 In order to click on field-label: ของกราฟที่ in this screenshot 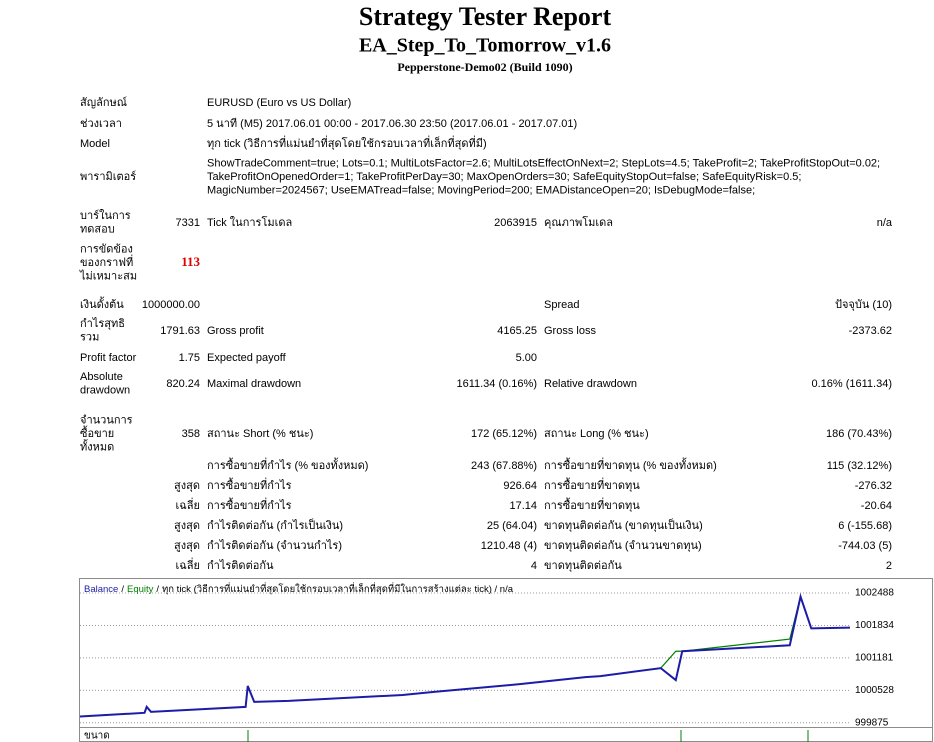, I will do `click(106, 261)`.